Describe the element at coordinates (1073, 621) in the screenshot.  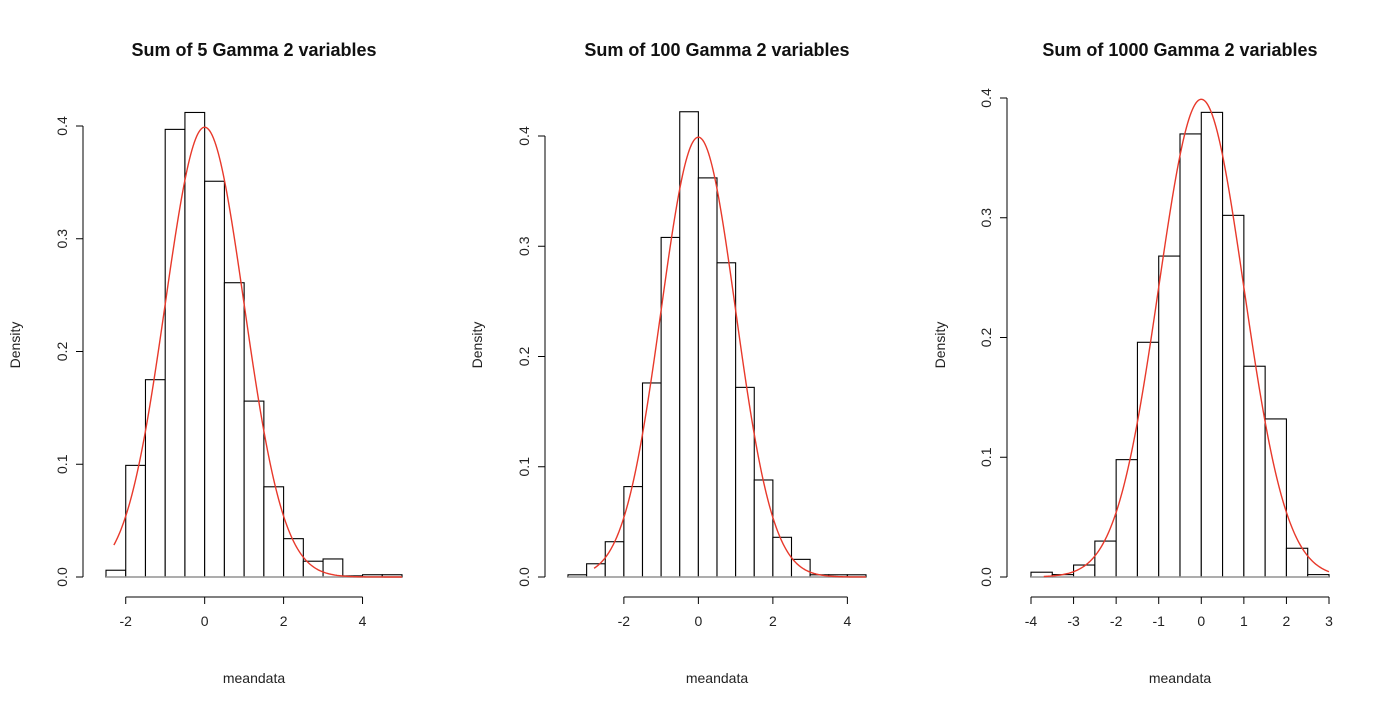
I see `x-tick-label: -3` at that location.